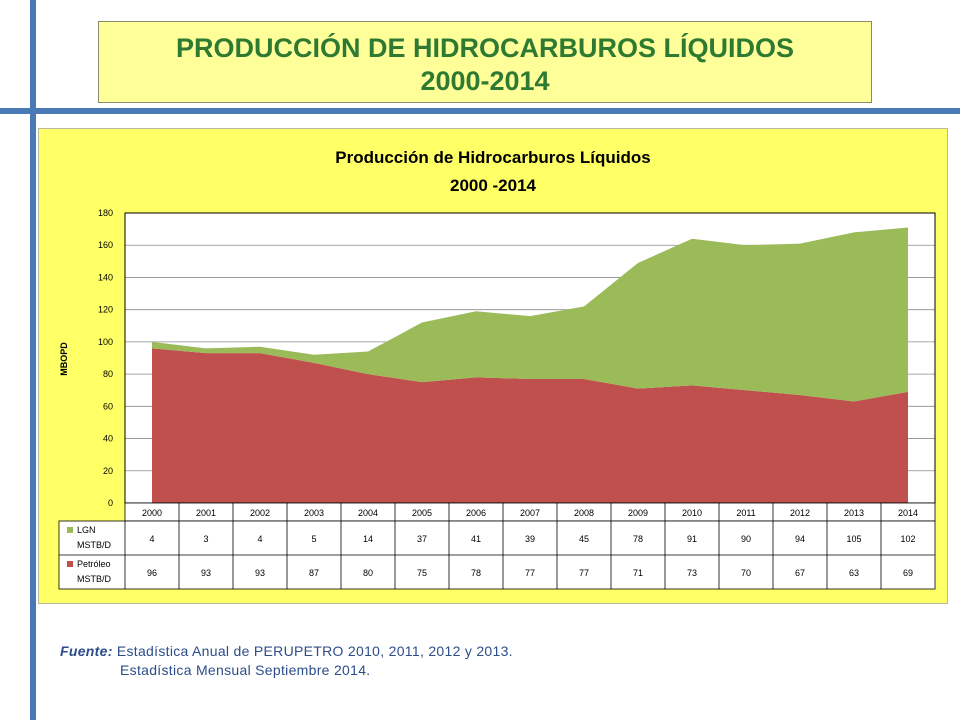  What do you see at coordinates (314, 513) in the screenshot?
I see `x-tick-label: 2003` at bounding box center [314, 513].